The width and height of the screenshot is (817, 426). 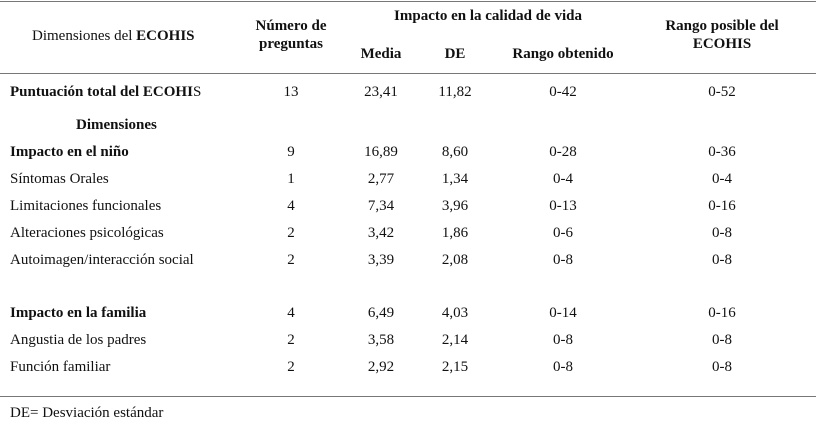 I want to click on table-row-label: Función familiar, so click(x=60, y=367).